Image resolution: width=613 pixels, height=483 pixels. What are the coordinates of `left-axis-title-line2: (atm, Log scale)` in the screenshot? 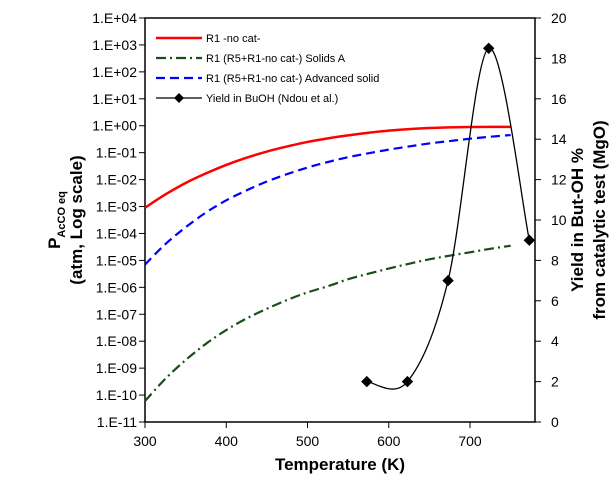 It's located at (76, 219).